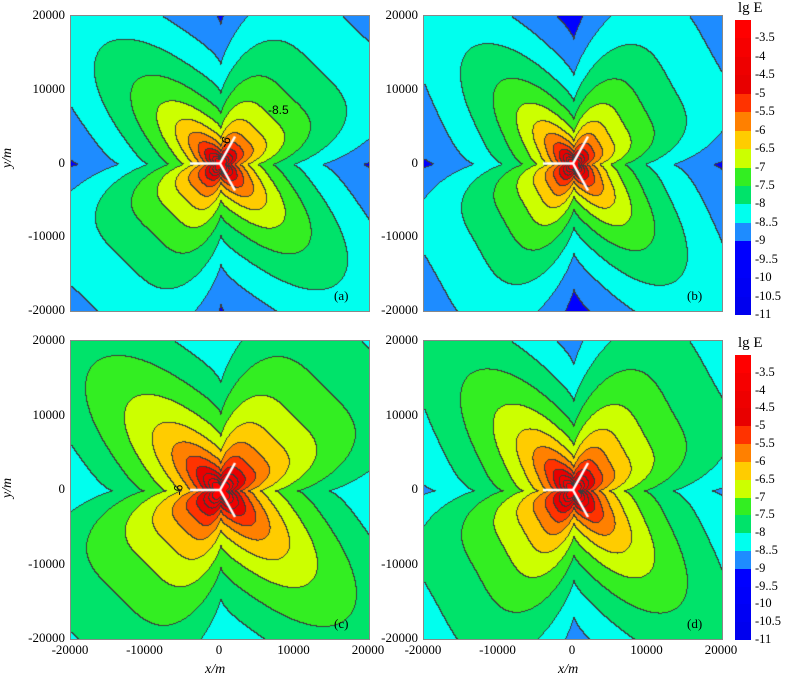  What do you see at coordinates (695, 295) in the screenshot?
I see `panel-label: (b)` at bounding box center [695, 295].